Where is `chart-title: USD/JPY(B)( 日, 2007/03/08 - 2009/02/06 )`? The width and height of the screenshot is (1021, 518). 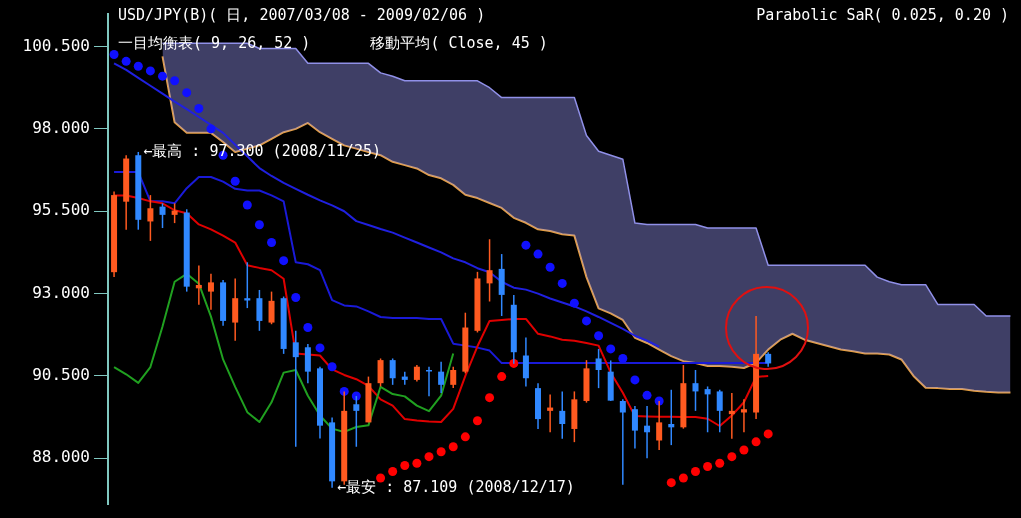 chart-title: USD/JPY(B)( 日, 2007/03/08 - 2009/02/06 ) is located at coordinates (302, 14).